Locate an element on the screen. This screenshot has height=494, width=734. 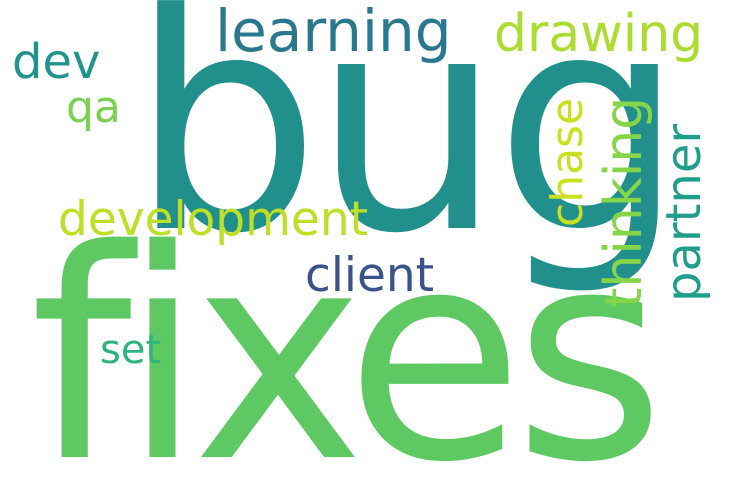
word-learning: learning is located at coordinates (333, 32).